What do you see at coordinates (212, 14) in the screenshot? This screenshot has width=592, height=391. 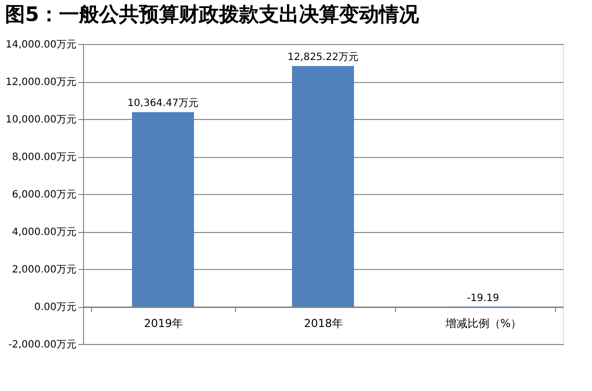 I see `chart-title: 图5：一般公共预算财政拨款支出决算变动情况` at bounding box center [212, 14].